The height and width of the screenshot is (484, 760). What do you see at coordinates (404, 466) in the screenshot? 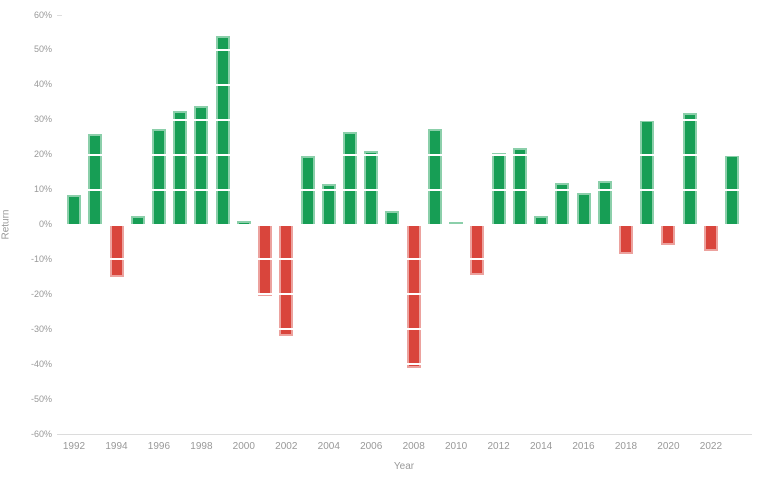
I see `x-axis-title: Year` at bounding box center [404, 466].